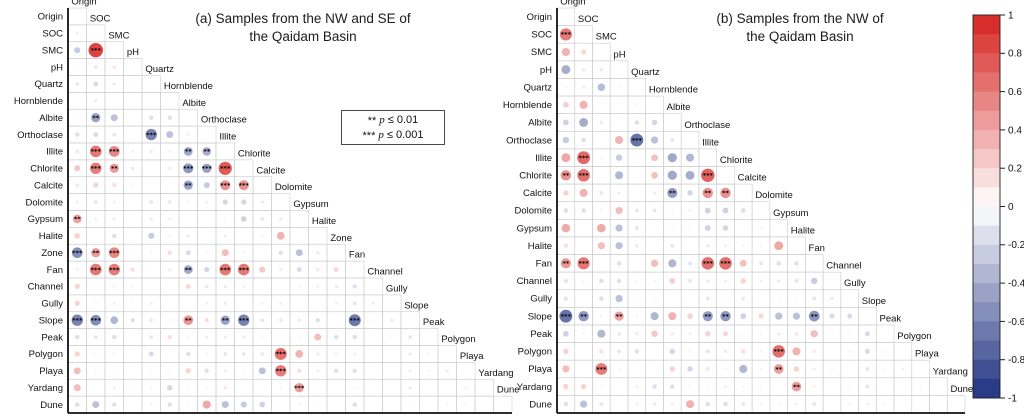 Image resolution: width=1024 pixels, height=417 pixels. Describe the element at coordinates (534, 211) in the screenshot. I see `variable-label: Dolomite` at that location.